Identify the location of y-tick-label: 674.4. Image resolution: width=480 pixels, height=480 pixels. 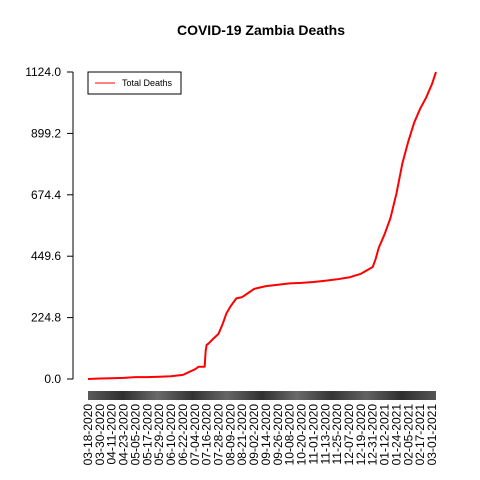
(46, 195).